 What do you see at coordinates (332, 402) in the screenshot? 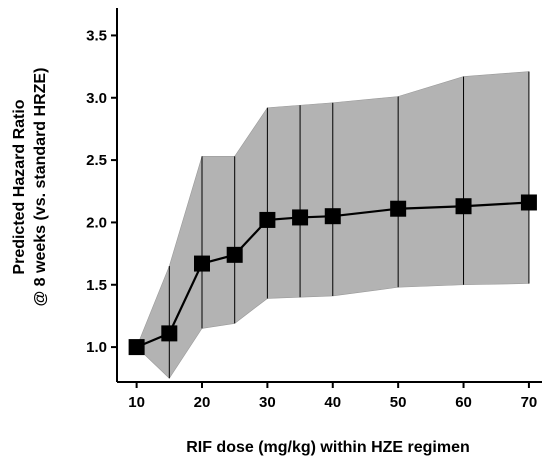
I see `x-tick-label-40: 40` at bounding box center [332, 402].